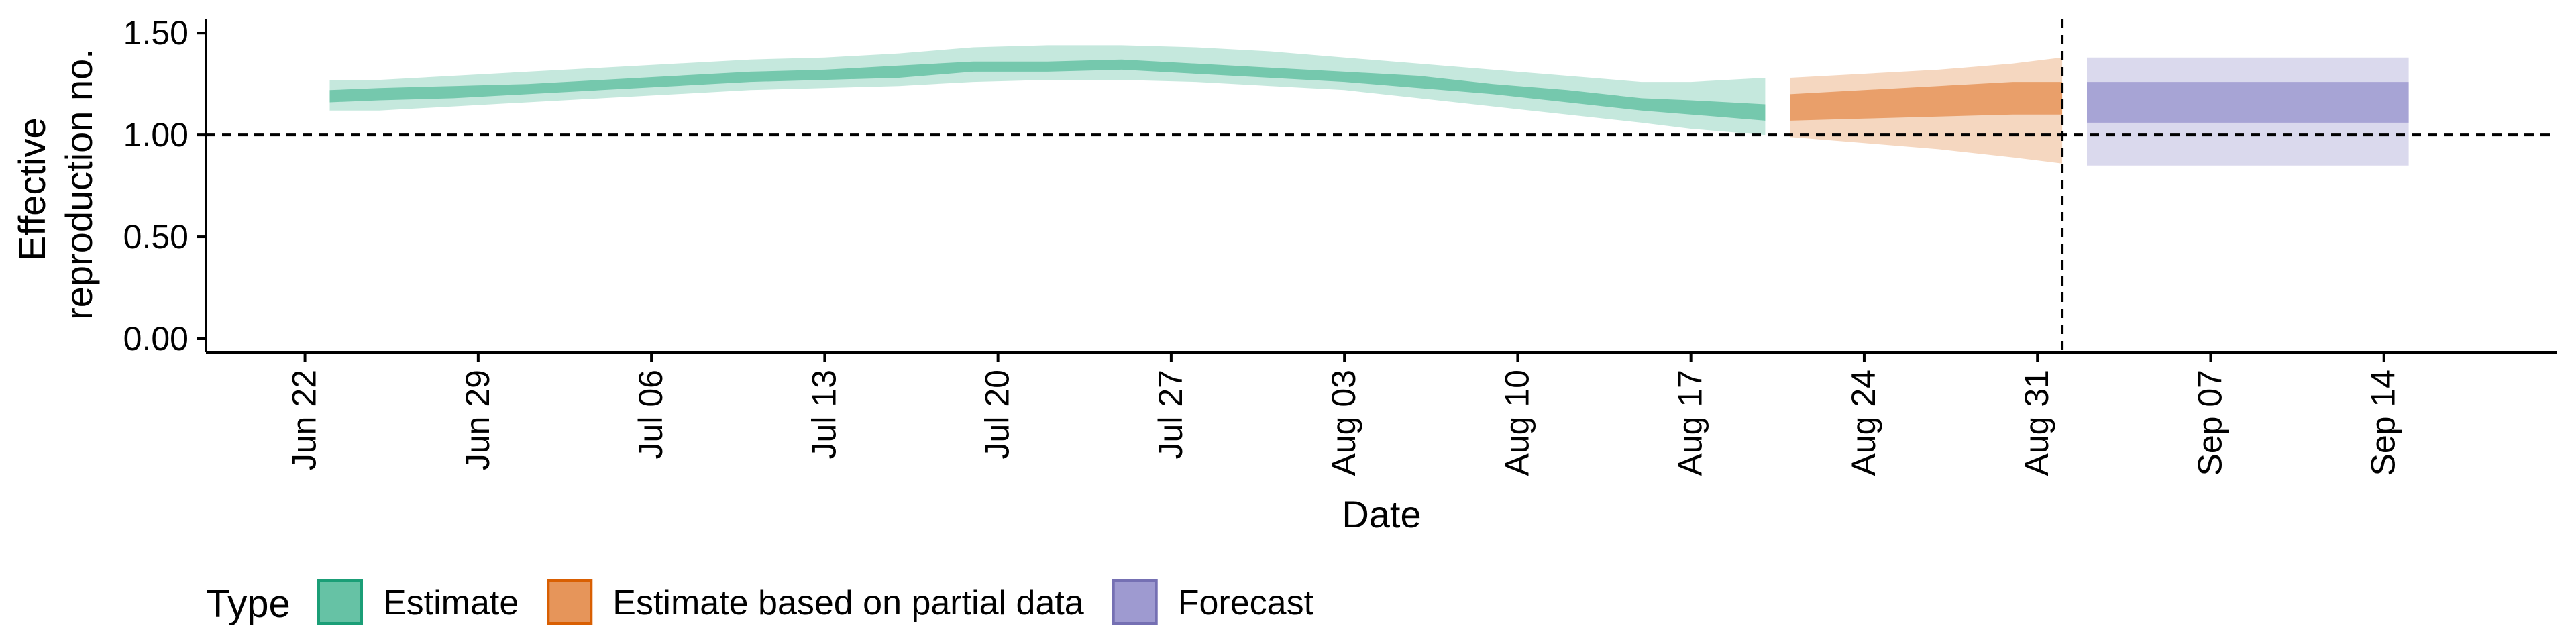 This screenshot has height=644, width=2576. What do you see at coordinates (451, 603) in the screenshot?
I see `legend-label-estimate: Estimate` at bounding box center [451, 603].